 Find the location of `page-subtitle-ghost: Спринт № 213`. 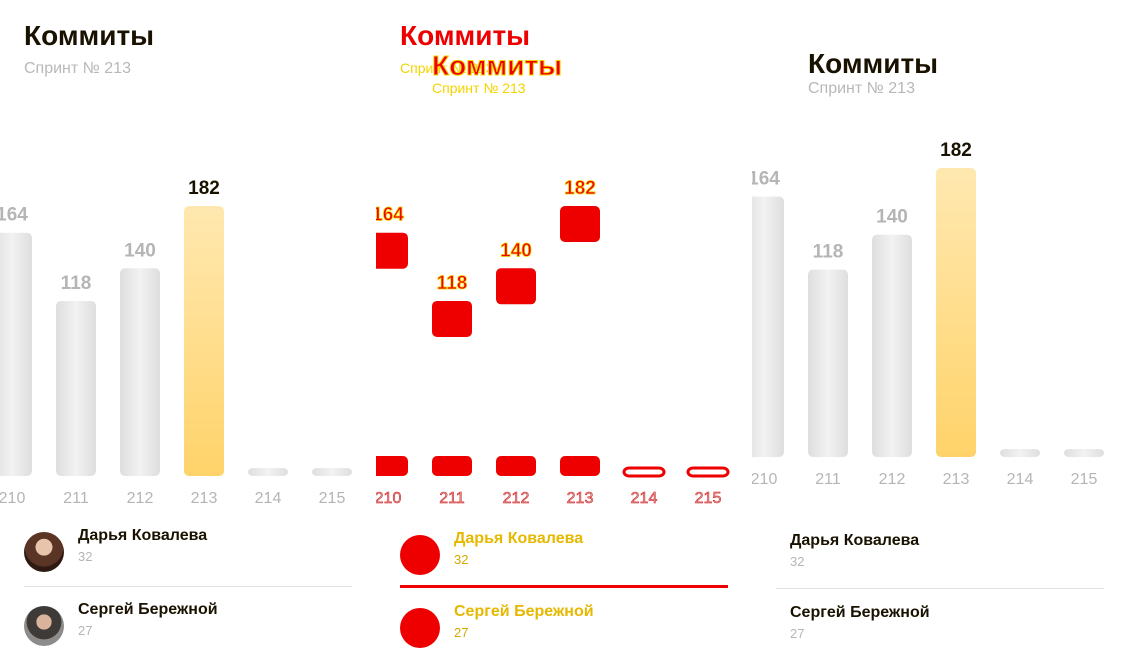

page-subtitle-ghost: Спринт № 213 is located at coordinates (447, 68).